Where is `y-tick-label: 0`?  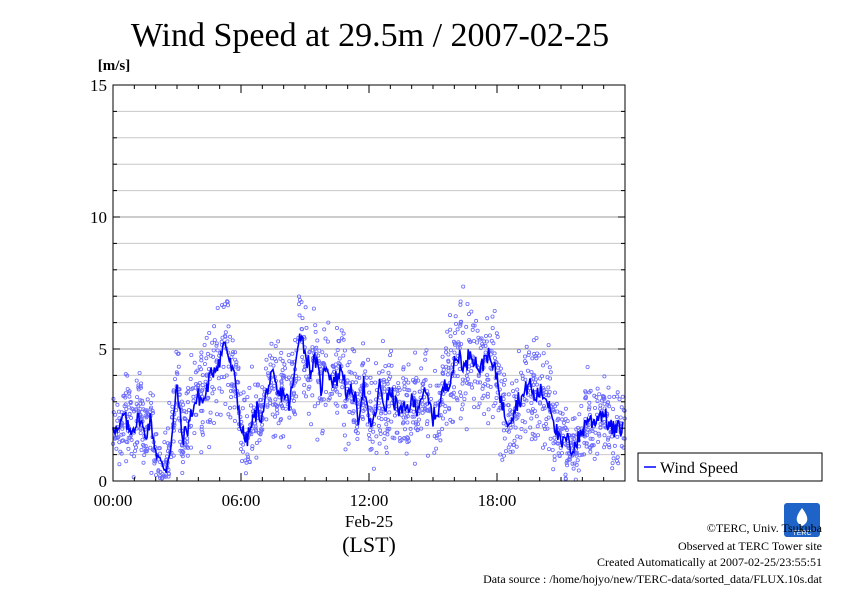
y-tick-label: 0 is located at coordinates (103, 481).